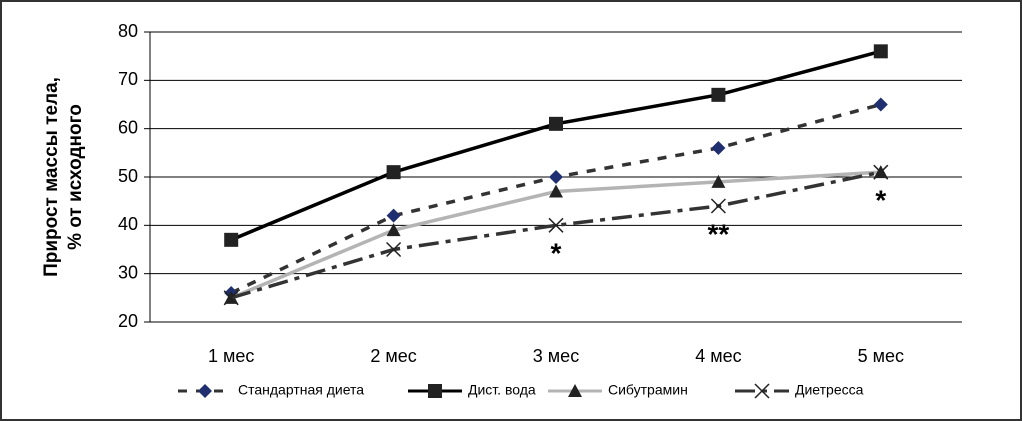 The image size is (1022, 421). What do you see at coordinates (51, 177) in the screenshot?
I see `y-axis-title-line: Прирост массы тела,` at bounding box center [51, 177].